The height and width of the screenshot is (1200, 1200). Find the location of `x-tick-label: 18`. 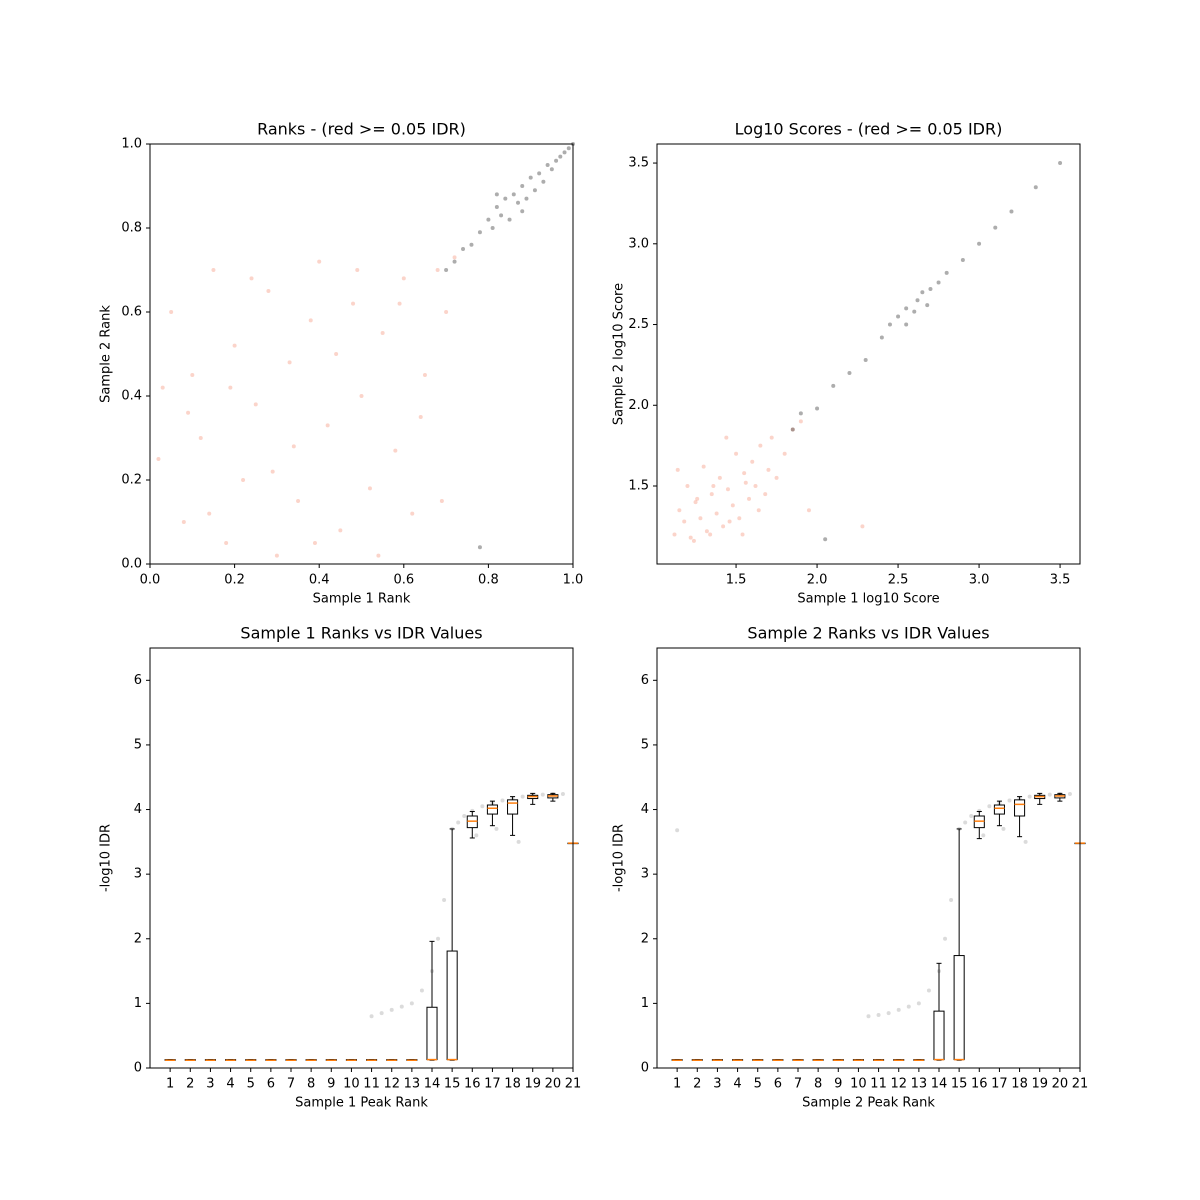

x-tick-label: 18 is located at coordinates (512, 1084).